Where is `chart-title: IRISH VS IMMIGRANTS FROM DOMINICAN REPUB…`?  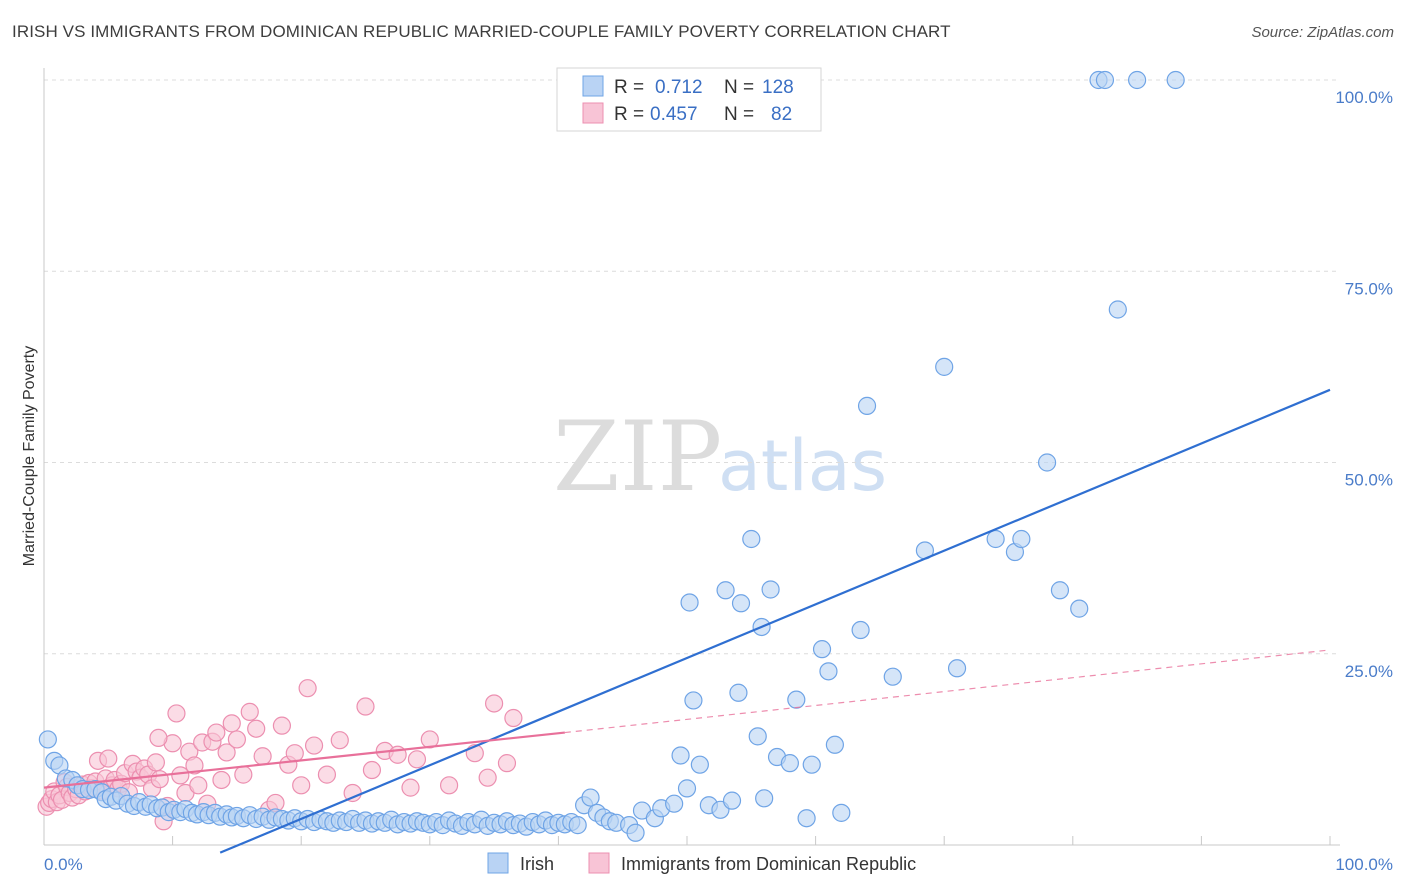
chart-title: IRISH VS IMMIGRANTS FROM DOMINICAN REPUB… is located at coordinates (481, 31).